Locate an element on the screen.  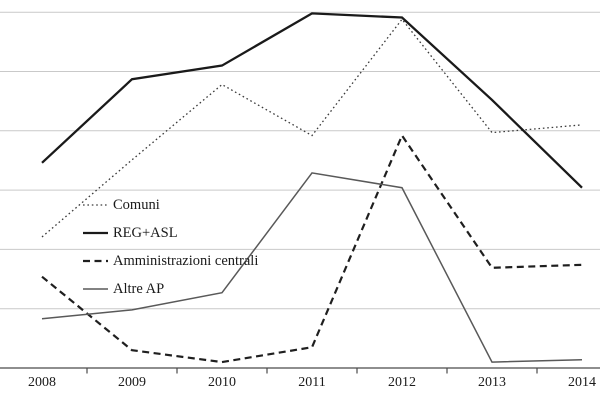
legend-swatch-dashed-icon is located at coordinates (95, 261).